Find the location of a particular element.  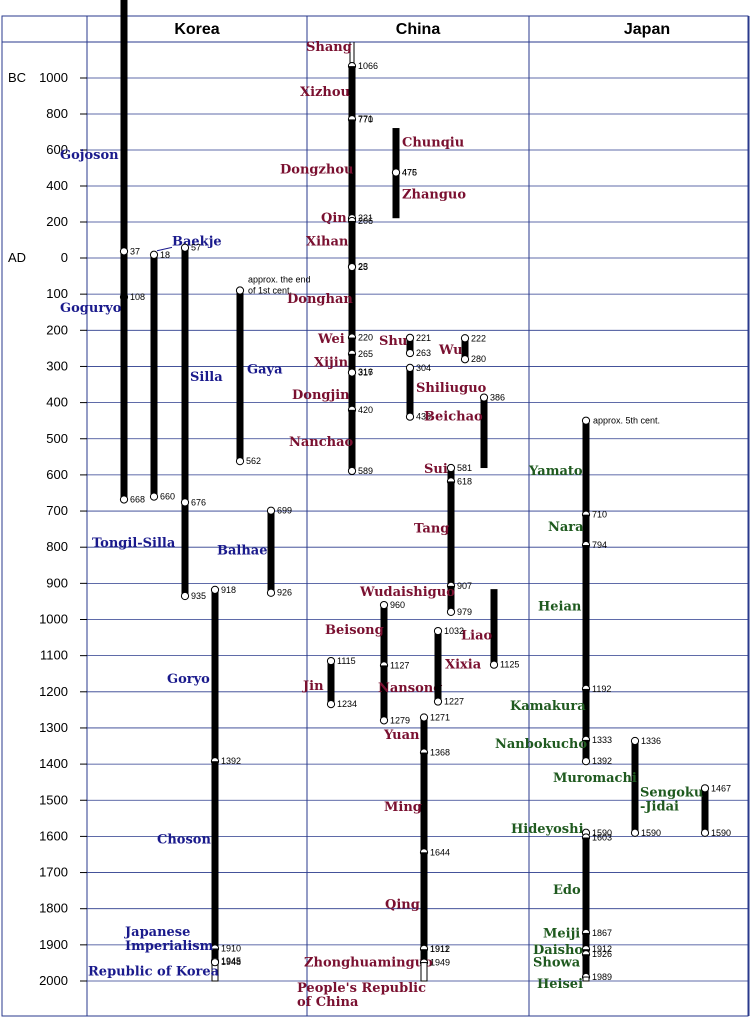

end-label-qin: 206 is located at coordinates (365, 221).